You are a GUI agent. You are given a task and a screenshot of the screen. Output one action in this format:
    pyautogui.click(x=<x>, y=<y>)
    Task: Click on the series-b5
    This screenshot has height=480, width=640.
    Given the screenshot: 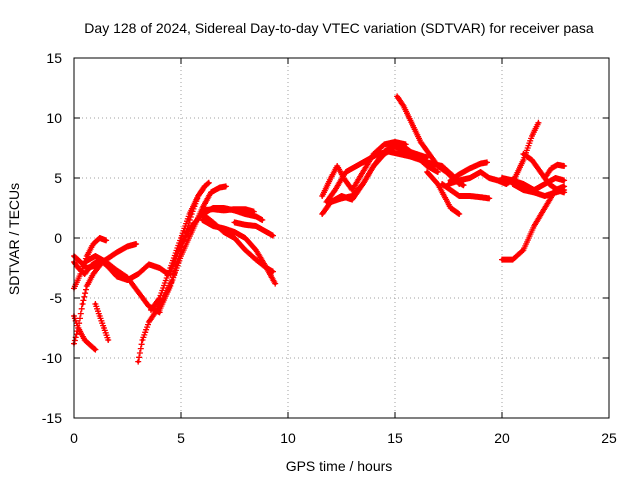 What is the action you would take?
    pyautogui.click(x=228, y=210)
    